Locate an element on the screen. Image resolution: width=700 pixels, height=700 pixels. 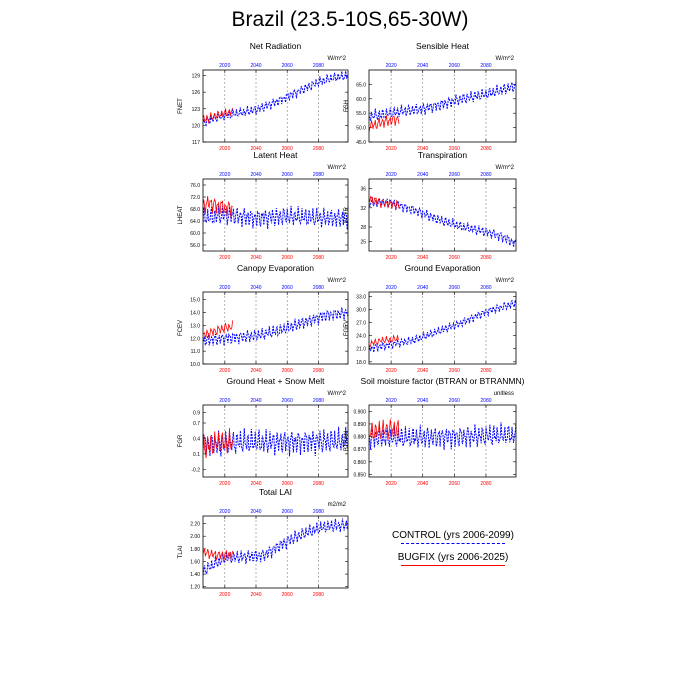
legend-control-label: CONTROL (yrs 2006-2099) is located at coordinates (453, 535).